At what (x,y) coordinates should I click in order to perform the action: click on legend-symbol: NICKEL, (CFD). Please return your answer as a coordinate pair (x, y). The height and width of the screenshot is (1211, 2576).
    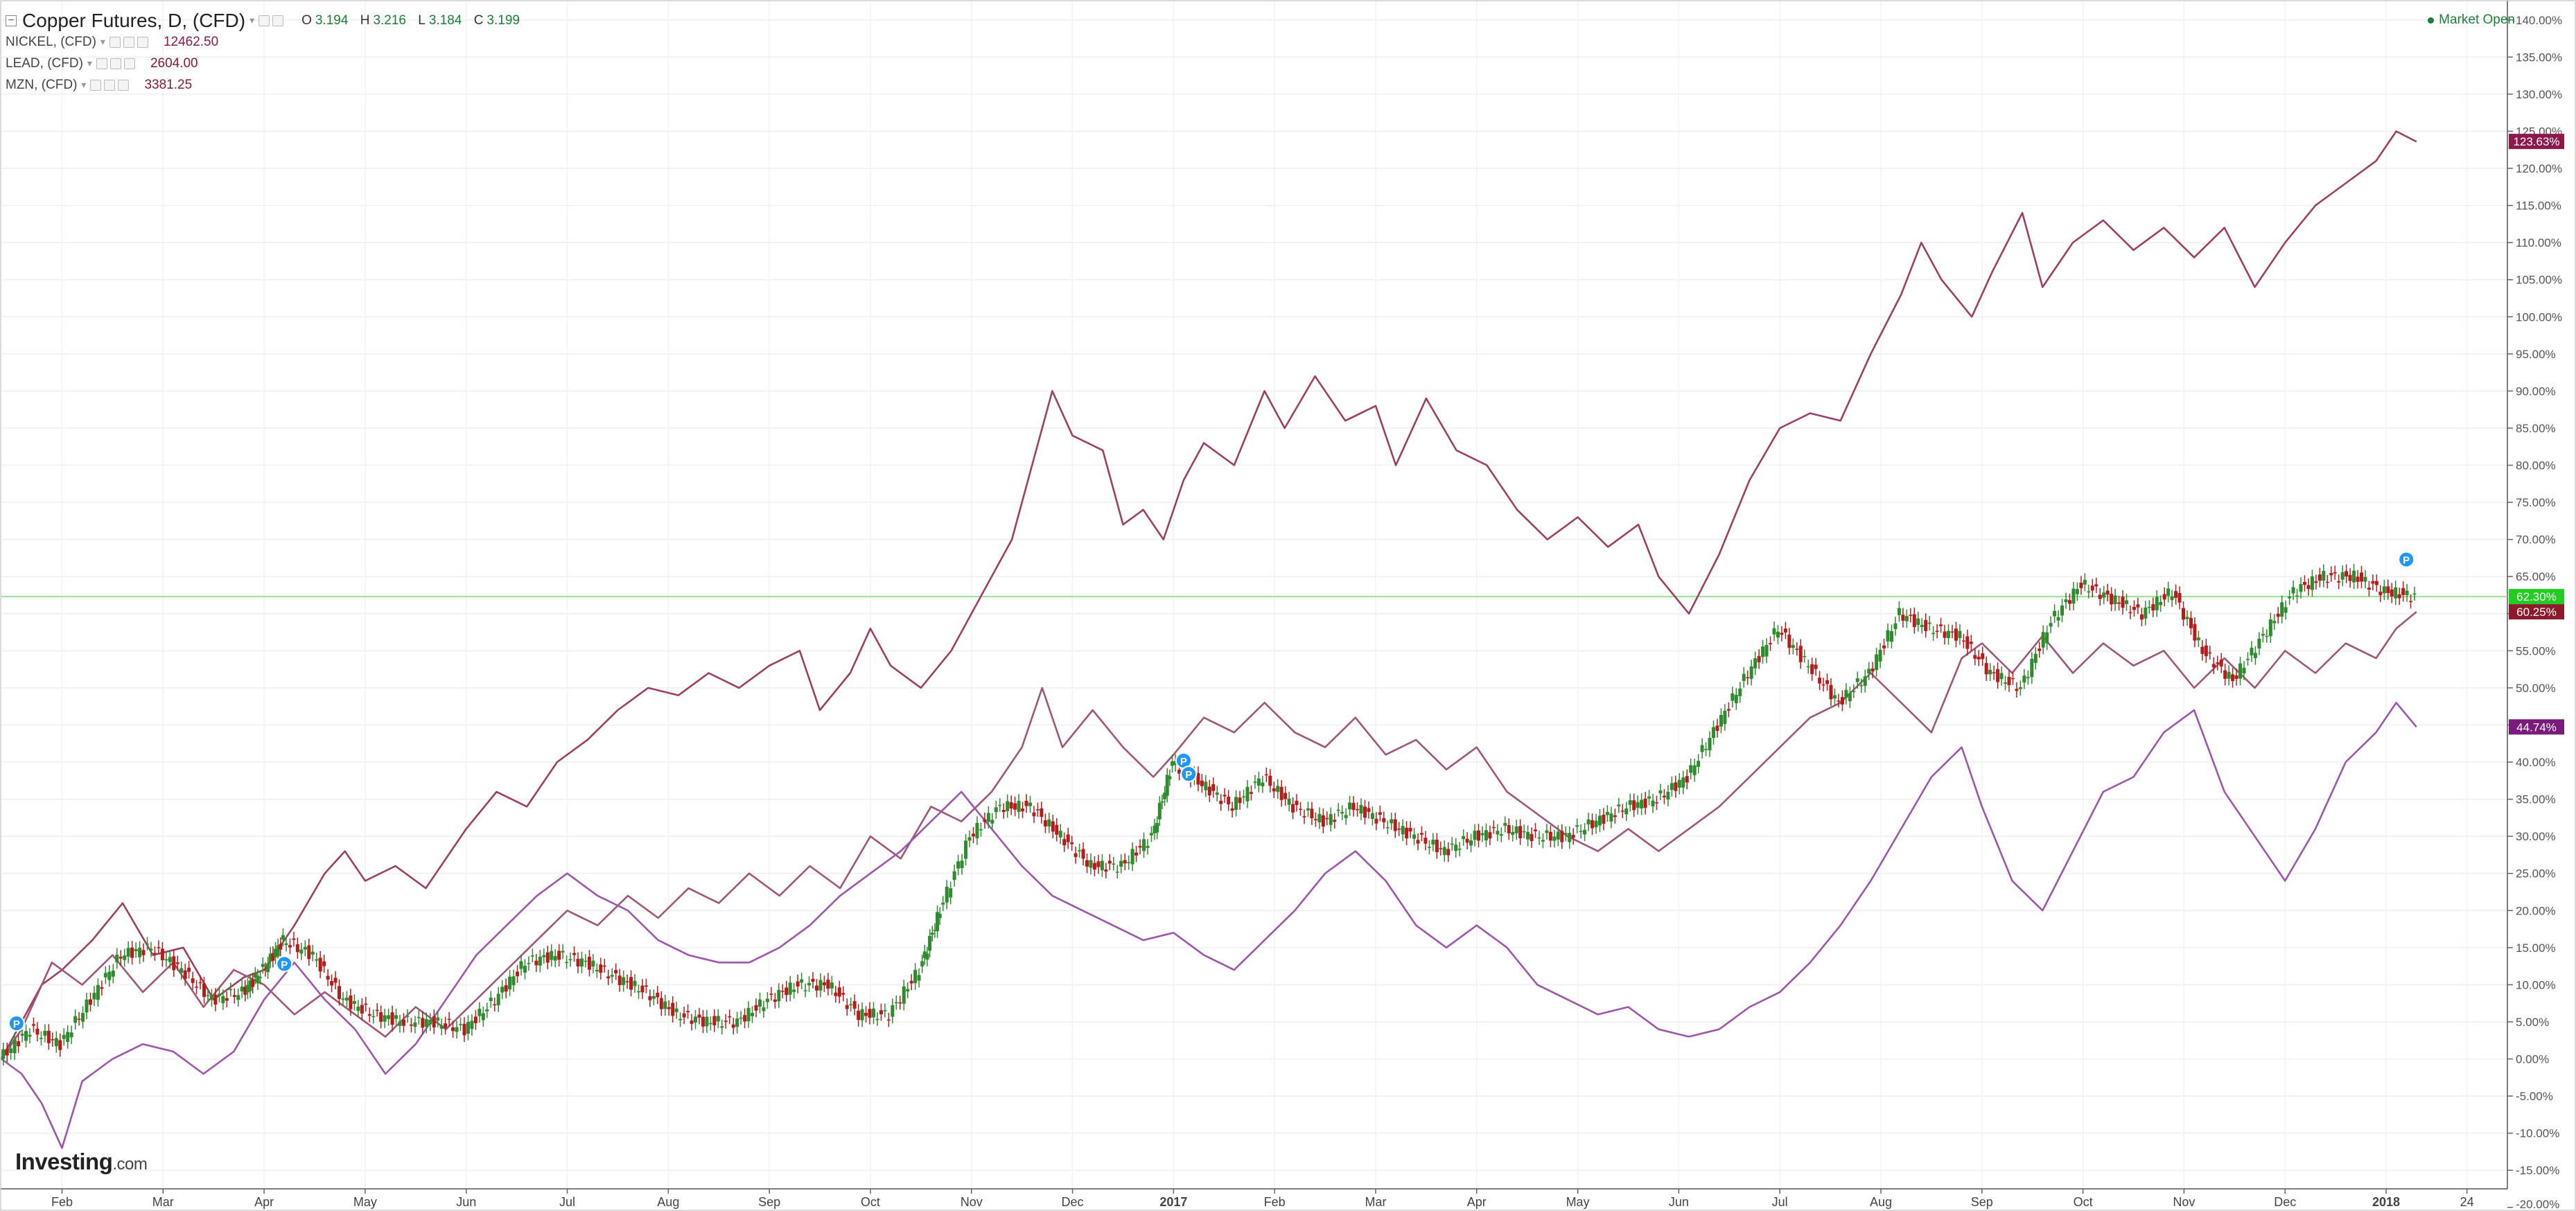
    Looking at the image, I should click on (51, 41).